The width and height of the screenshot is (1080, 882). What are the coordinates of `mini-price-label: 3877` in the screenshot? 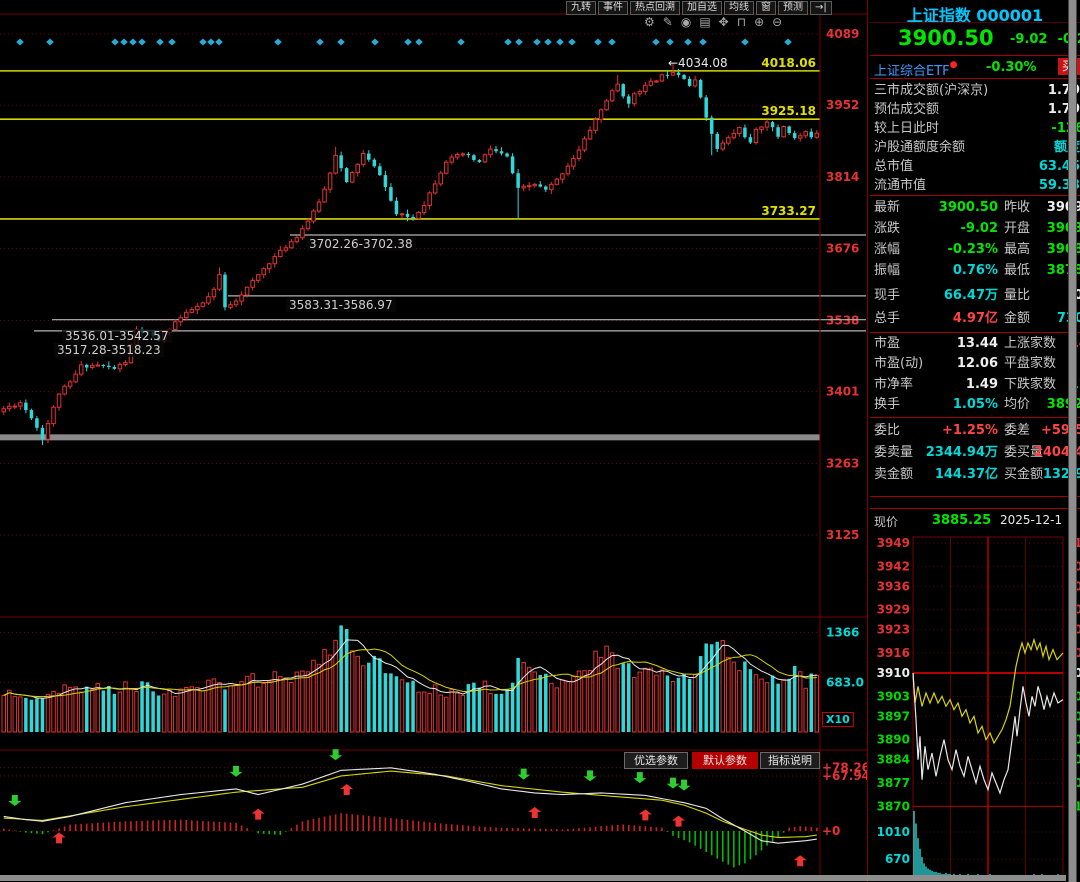 It's located at (893, 783).